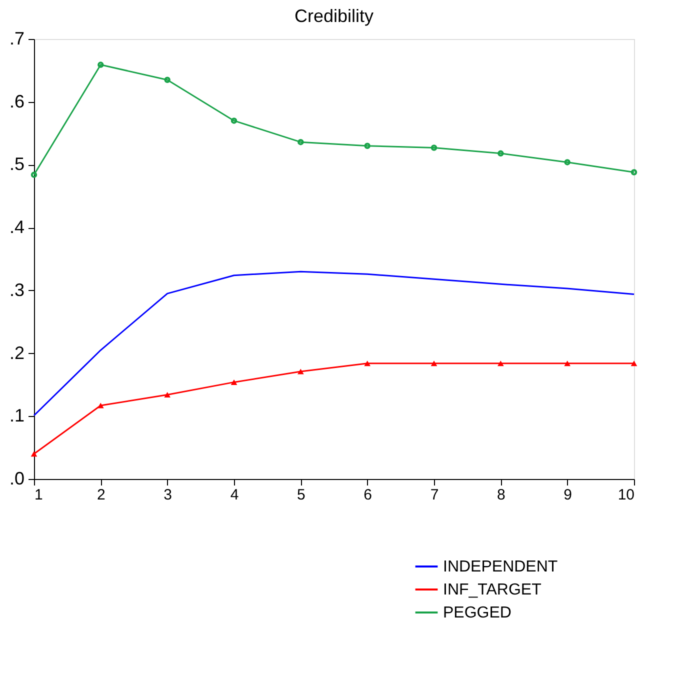  What do you see at coordinates (16, 227) in the screenshot?
I see `y-tick-label: .4` at bounding box center [16, 227].